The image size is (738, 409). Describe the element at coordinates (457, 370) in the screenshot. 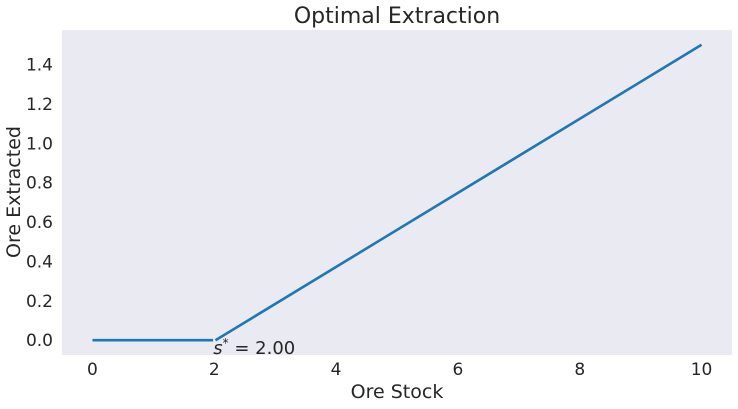

I see `x-tick-label: 6` at that location.